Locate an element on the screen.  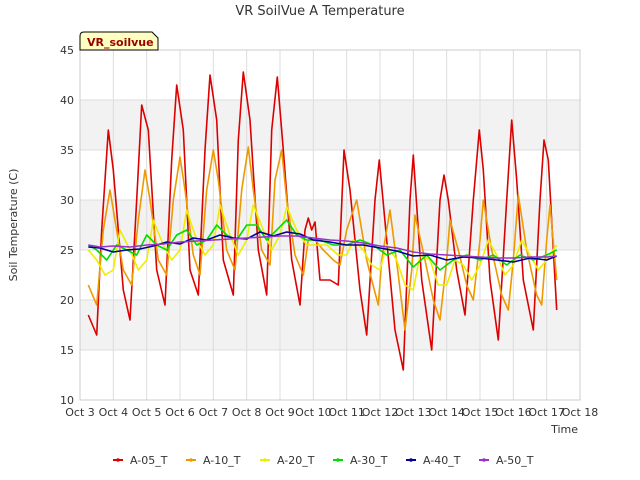
x-tick-label: Oct 5 is located at coordinates (147, 412).